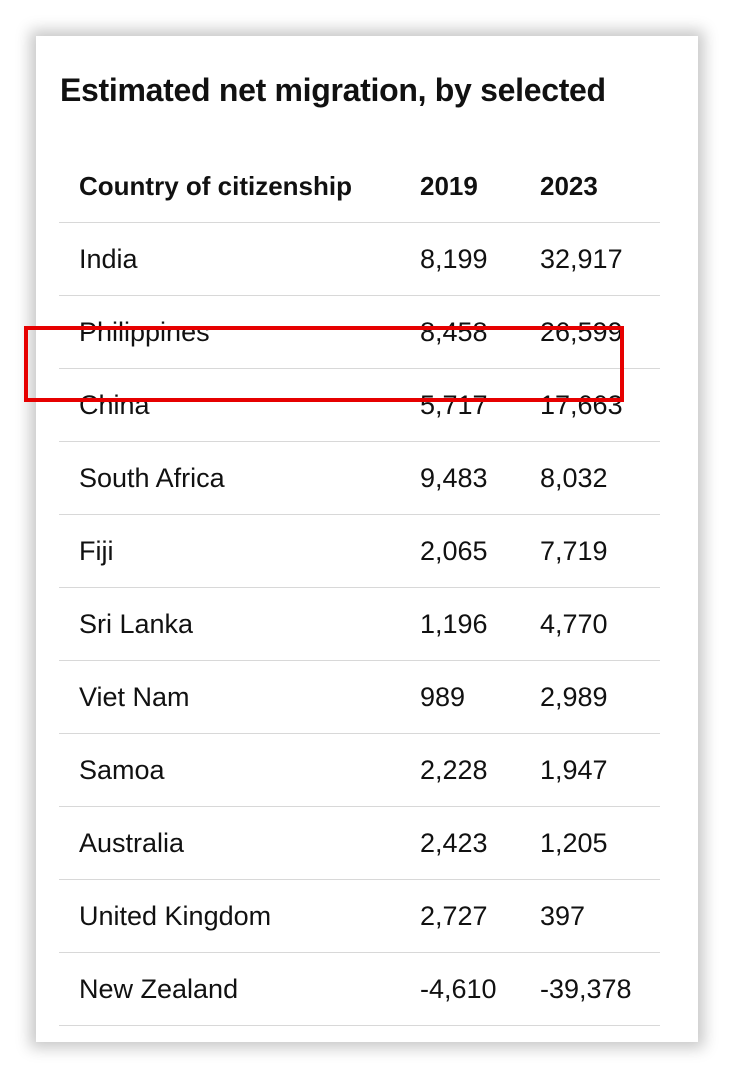 Image resolution: width=734 pixels, height=1080 pixels. Describe the element at coordinates (454, 769) in the screenshot. I see `value-2019-cell: 2,228` at that location.